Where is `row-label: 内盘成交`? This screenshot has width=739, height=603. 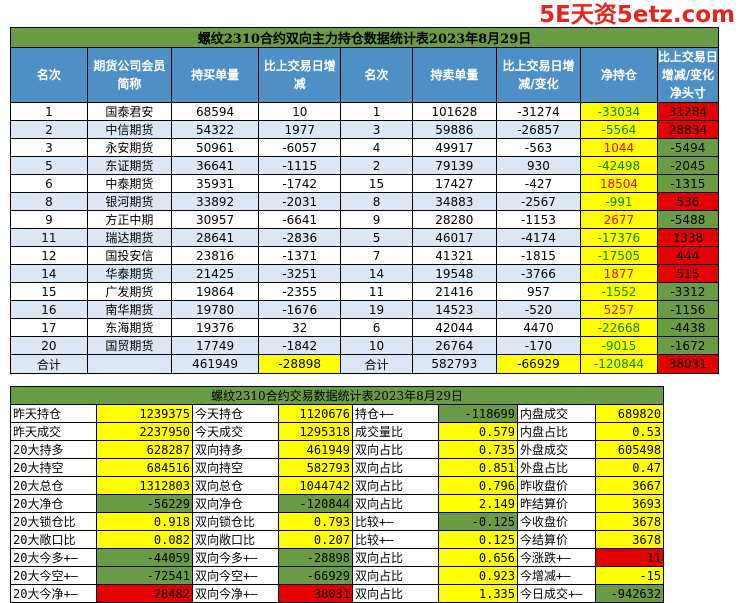 row-label: 内盘成交 is located at coordinates (556, 413).